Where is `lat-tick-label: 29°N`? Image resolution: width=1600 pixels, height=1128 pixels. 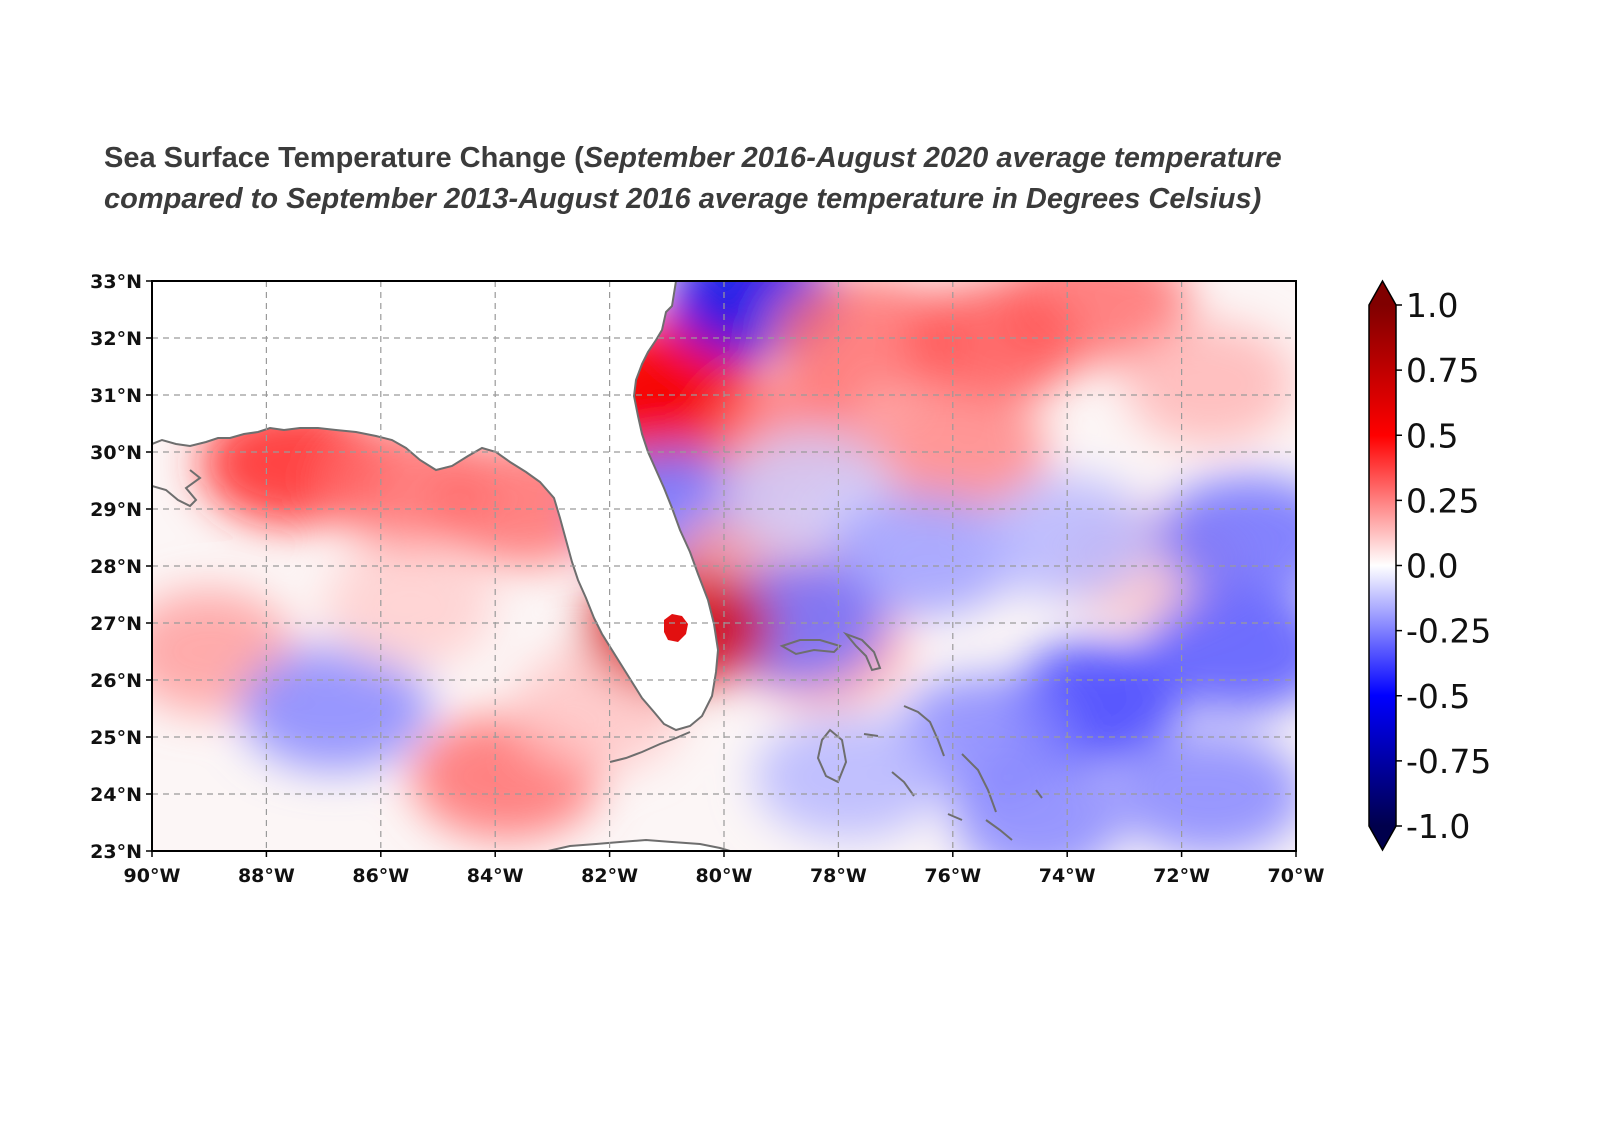 lat-tick-label: 29°N is located at coordinates (116, 510).